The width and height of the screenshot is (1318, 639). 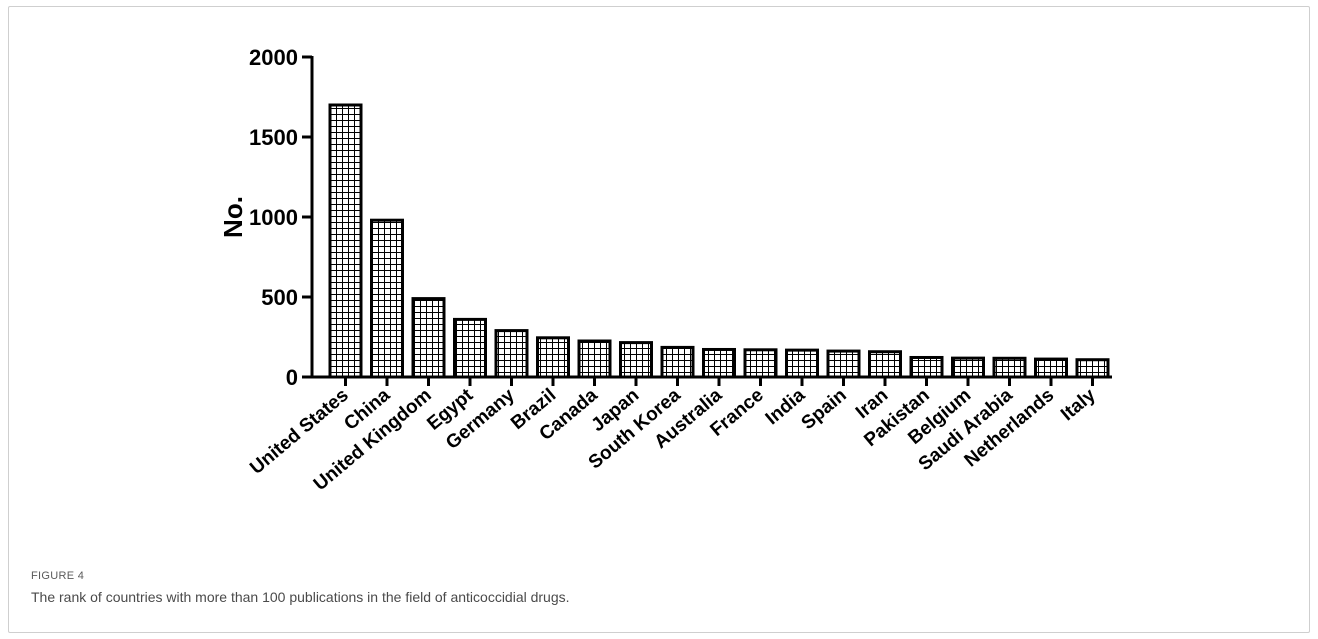 What do you see at coordinates (511, 354) in the screenshot?
I see `bar-germany` at bounding box center [511, 354].